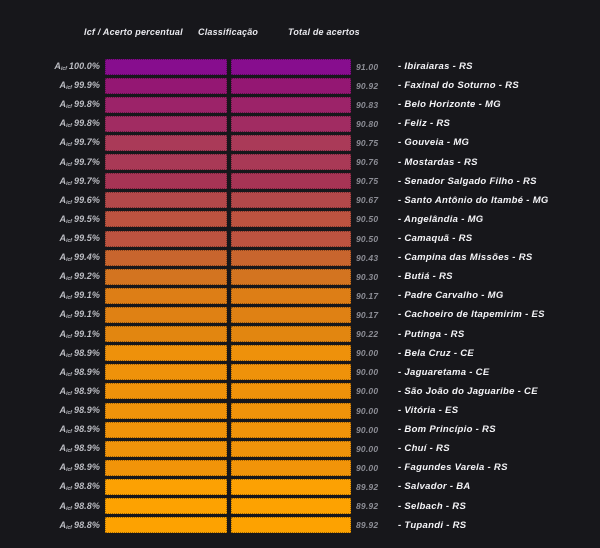  What do you see at coordinates (435, 67) in the screenshot?
I see `city-label: - Ibiraiaras - RS` at bounding box center [435, 67].